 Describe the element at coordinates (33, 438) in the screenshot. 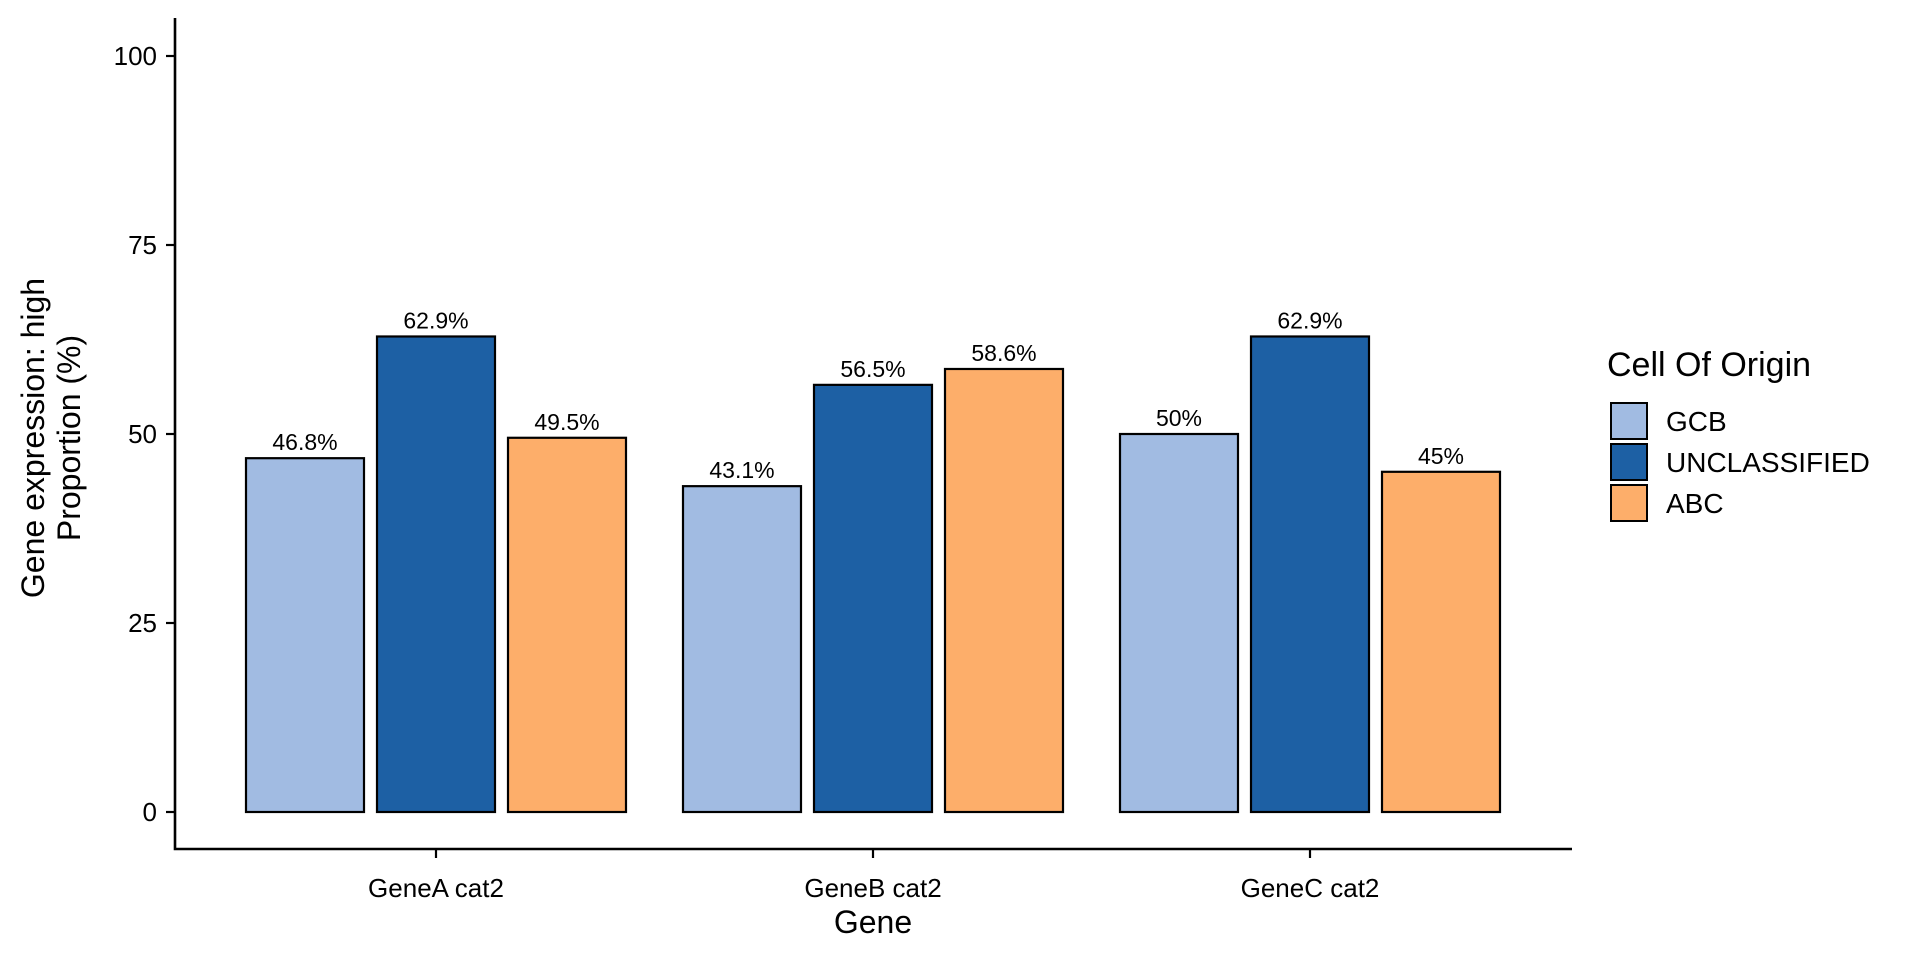

I see `y-axis-title-line: Gene expression: high` at that location.